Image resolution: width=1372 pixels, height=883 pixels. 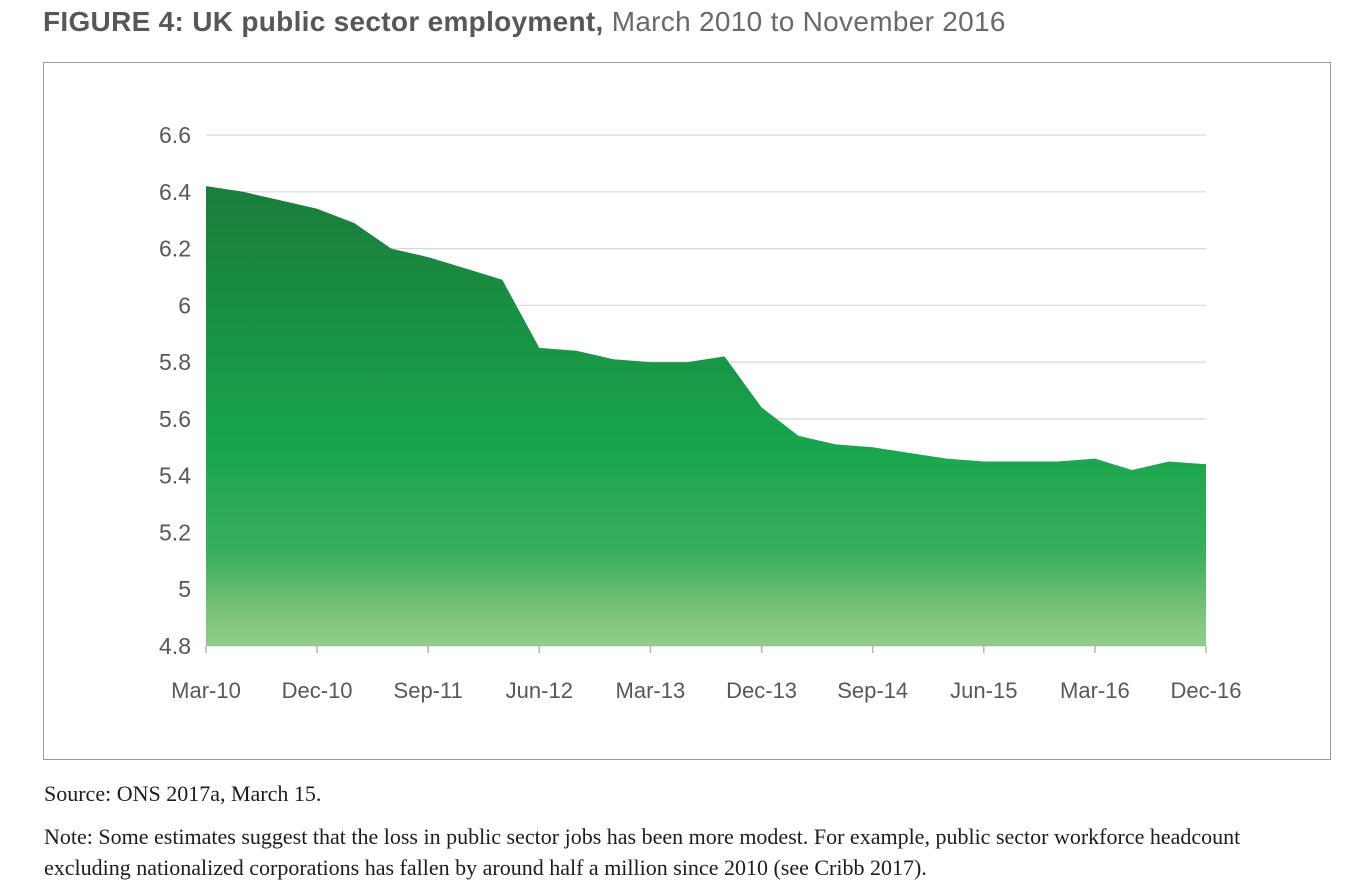 What do you see at coordinates (206, 690) in the screenshot?
I see `x-tick-label: Mar-10` at bounding box center [206, 690].